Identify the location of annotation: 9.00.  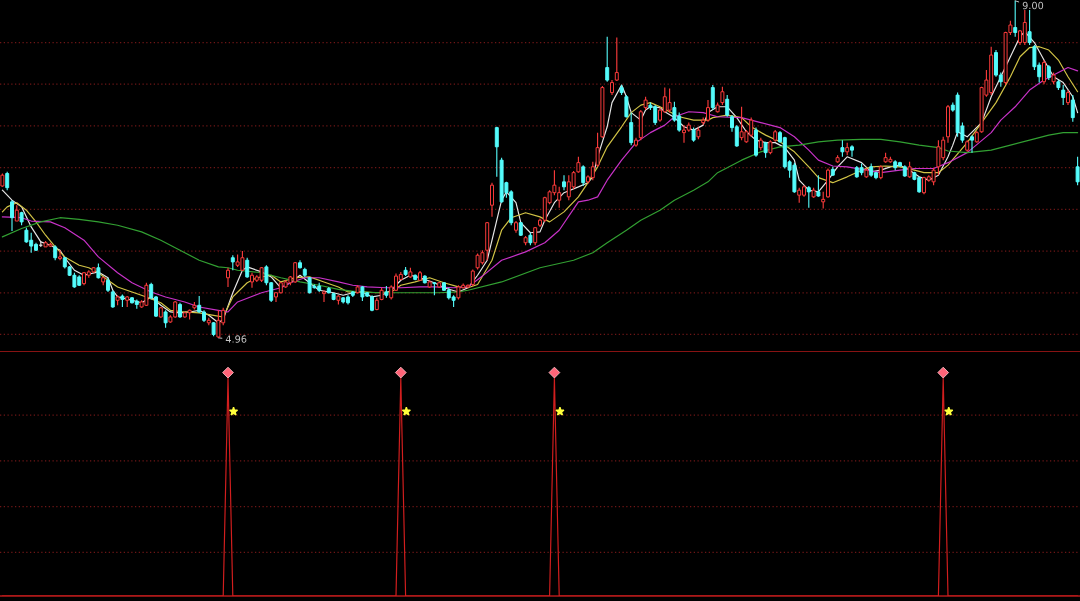
(1033, 5).